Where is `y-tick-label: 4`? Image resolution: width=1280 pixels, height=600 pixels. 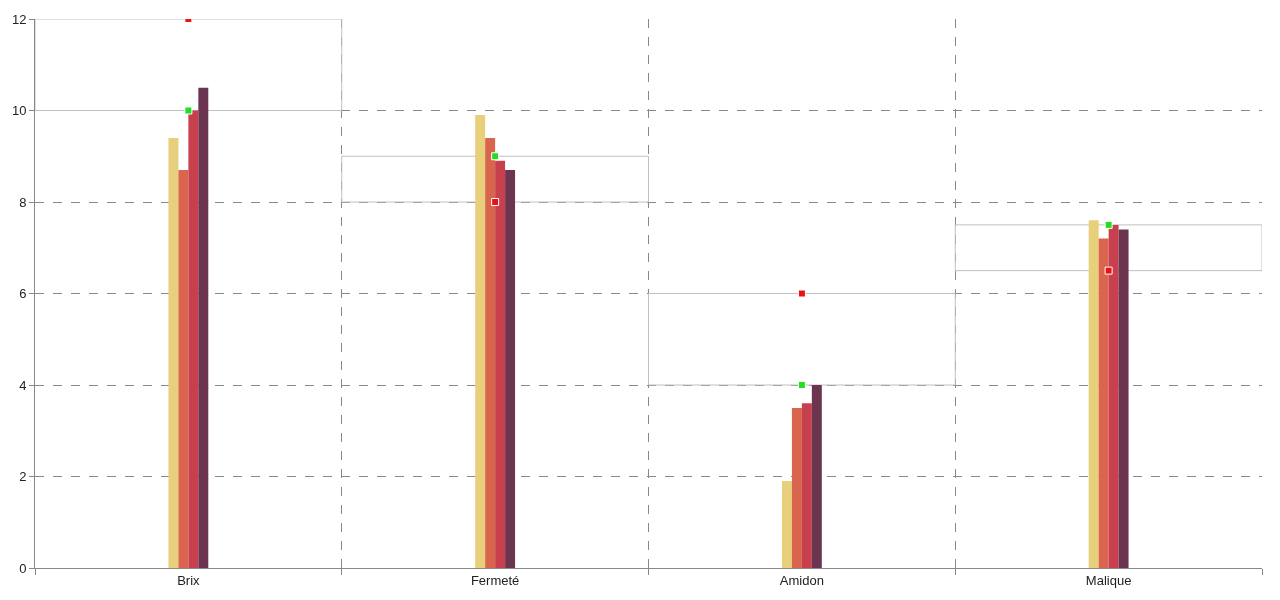
y-tick-label: 4 is located at coordinates (23, 385).